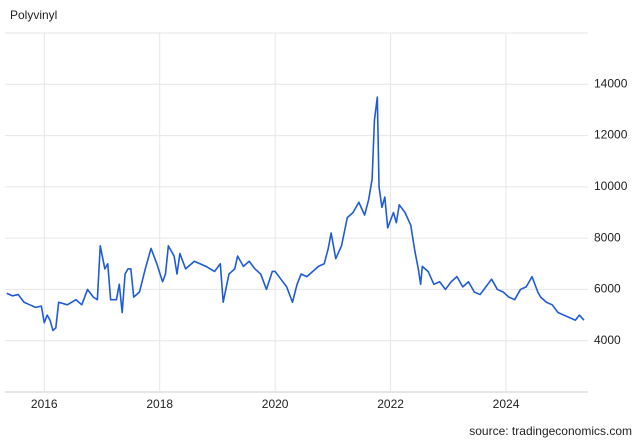 The height and width of the screenshot is (443, 640). What do you see at coordinates (607, 340) in the screenshot?
I see `y-tick-label: 4000` at bounding box center [607, 340].